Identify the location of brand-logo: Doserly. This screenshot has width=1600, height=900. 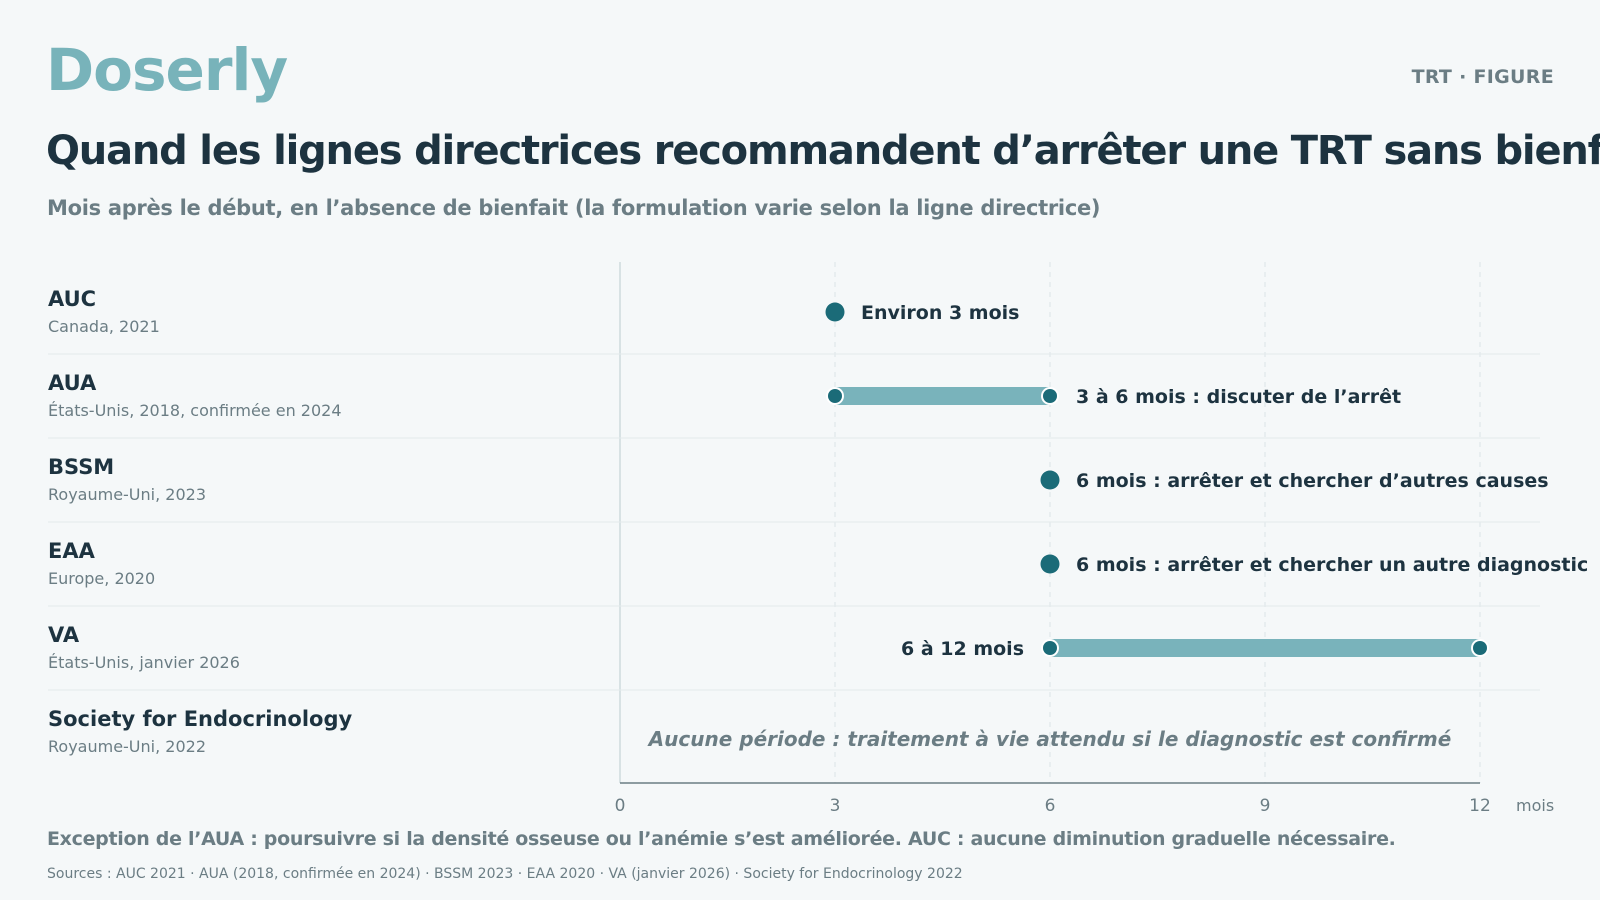
(167, 70).